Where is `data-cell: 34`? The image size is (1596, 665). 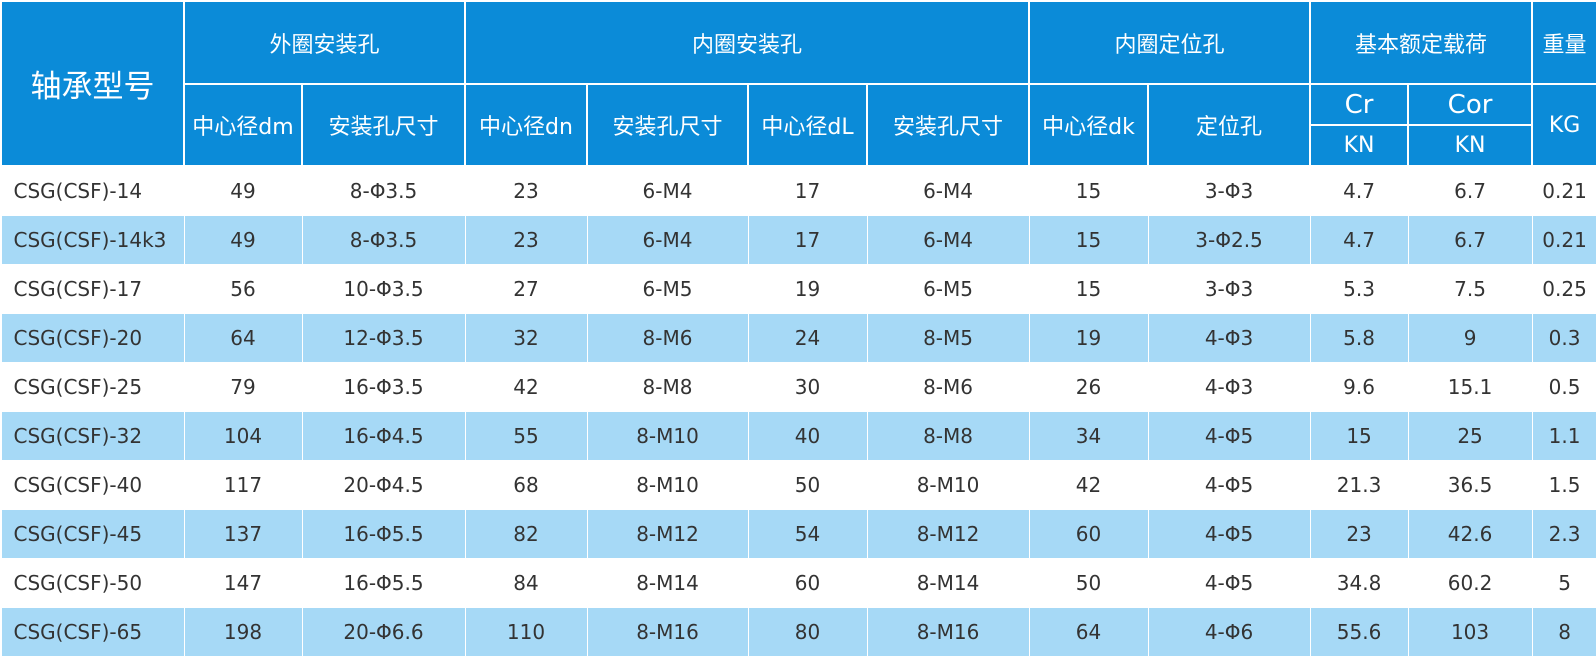 data-cell: 34 is located at coordinates (1088, 436).